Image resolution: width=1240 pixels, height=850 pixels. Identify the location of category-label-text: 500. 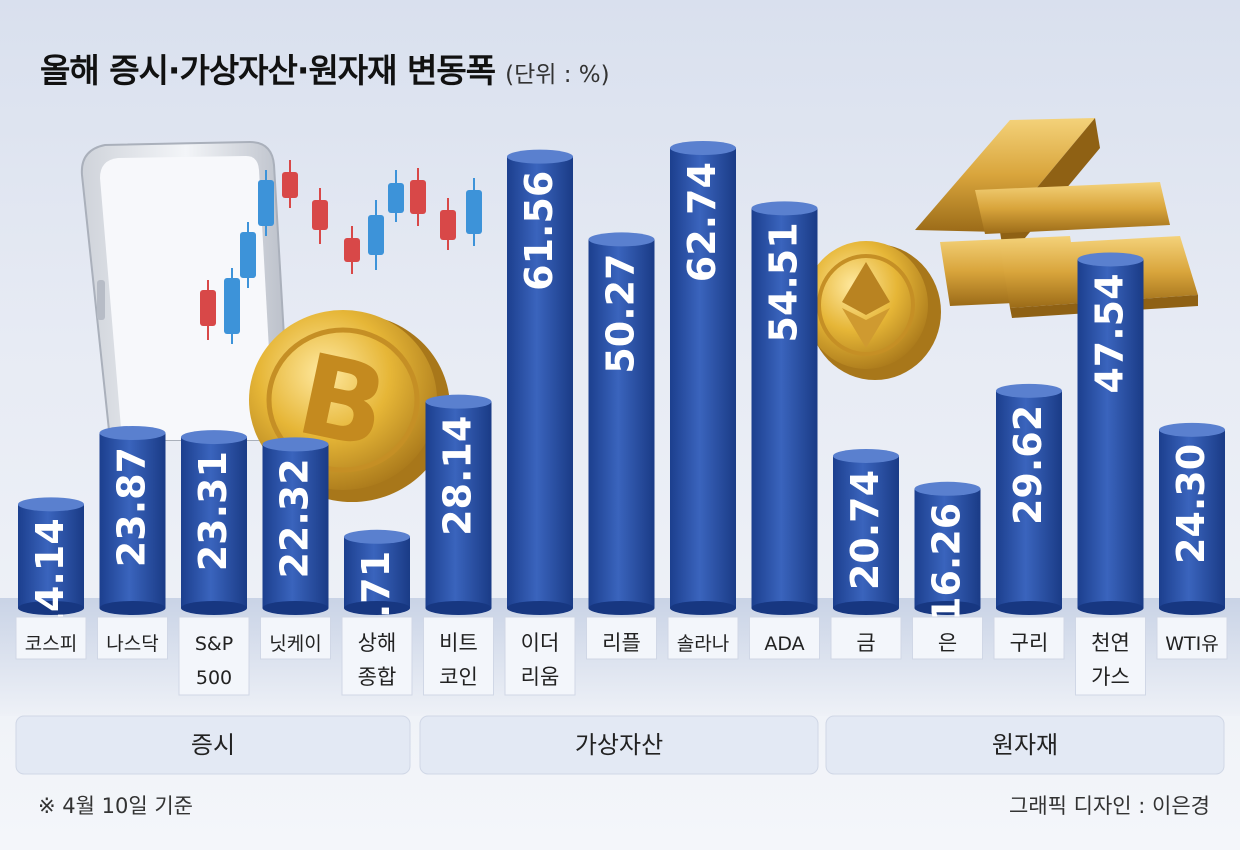
(214, 678).